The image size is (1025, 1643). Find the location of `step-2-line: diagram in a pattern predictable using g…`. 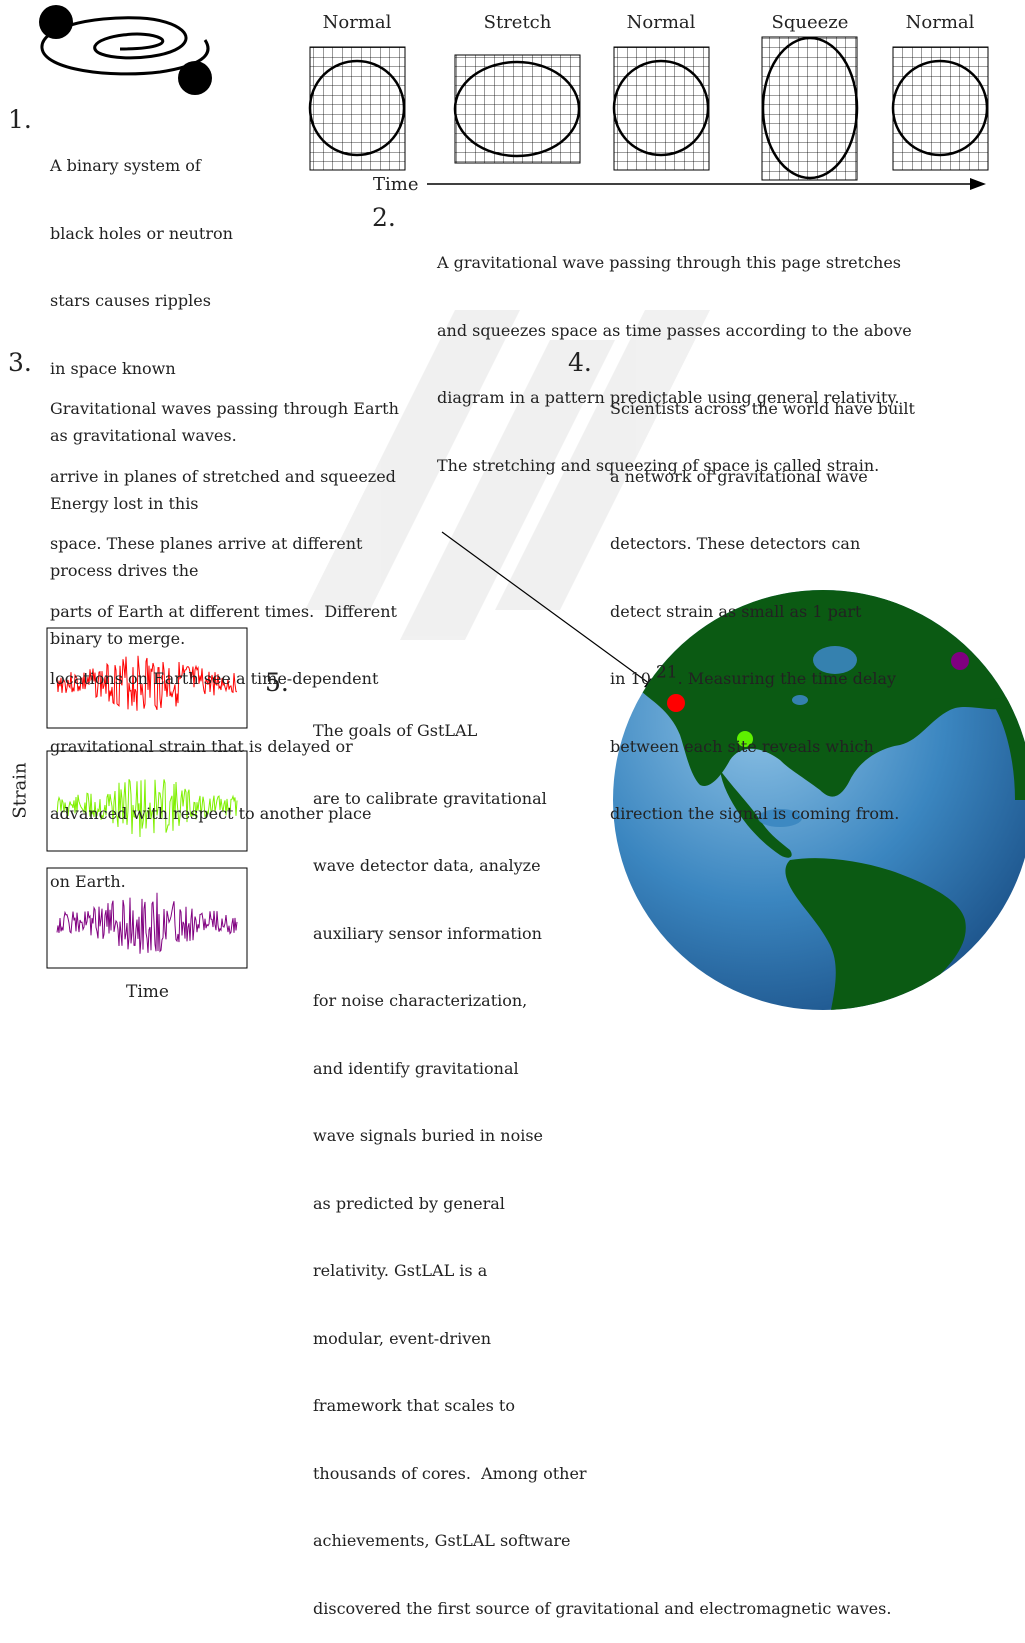

step-2-line: diagram in a pattern predictable using g… is located at coordinates (668, 397).